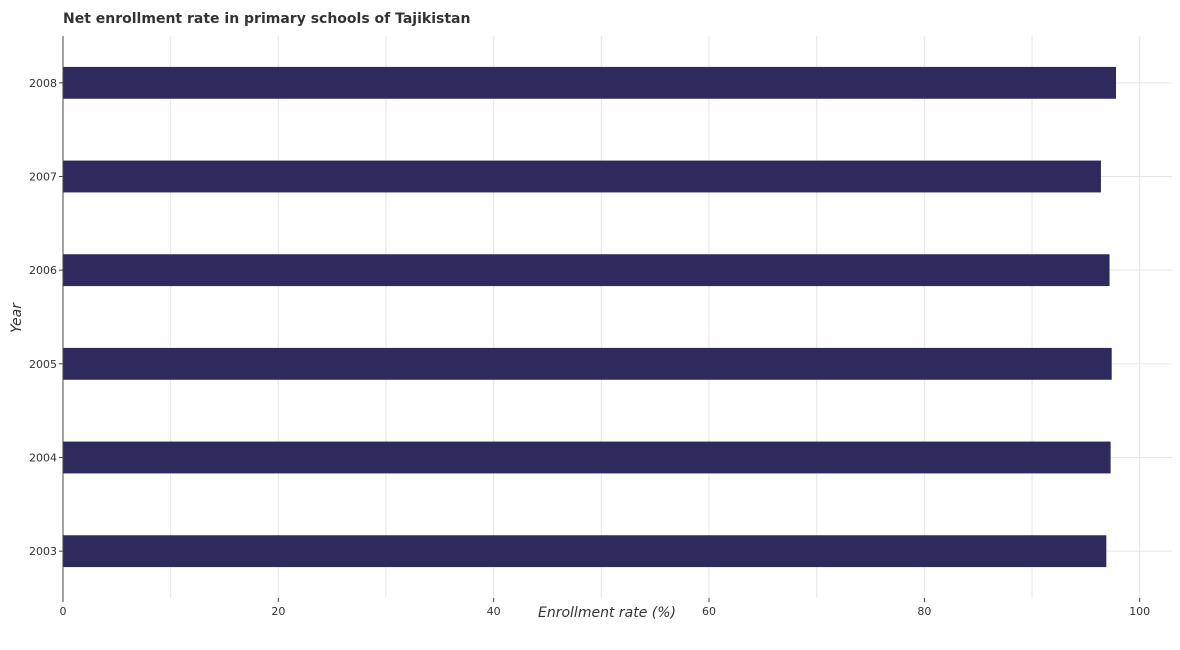 The width and height of the screenshot is (1180, 650). I want to click on x-tick-label: 0, so click(63, 611).